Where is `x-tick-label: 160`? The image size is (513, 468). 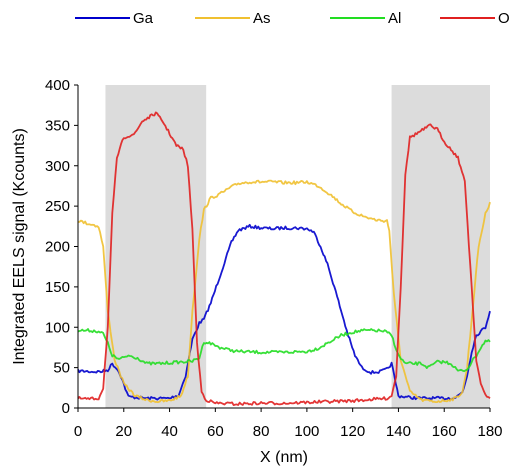 x-tick-label: 160 is located at coordinates (444, 431).